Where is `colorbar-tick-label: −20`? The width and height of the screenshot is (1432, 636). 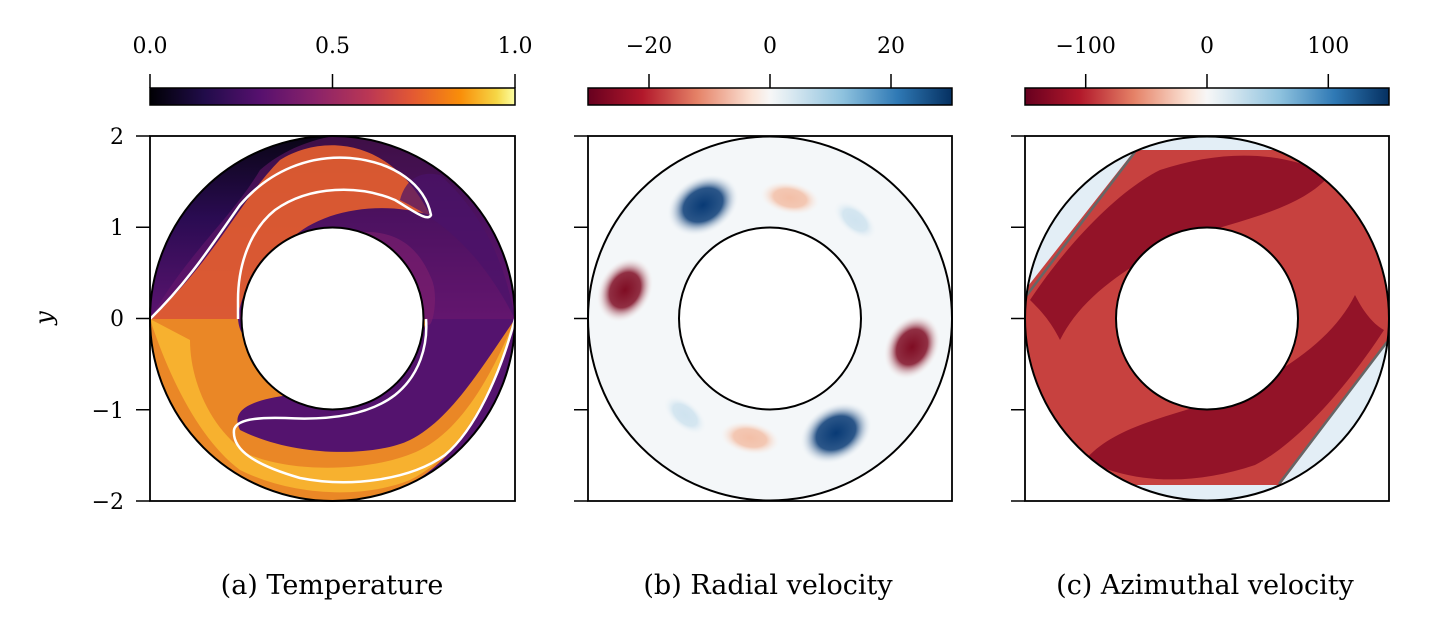 colorbar-tick-label: −20 is located at coordinates (649, 46).